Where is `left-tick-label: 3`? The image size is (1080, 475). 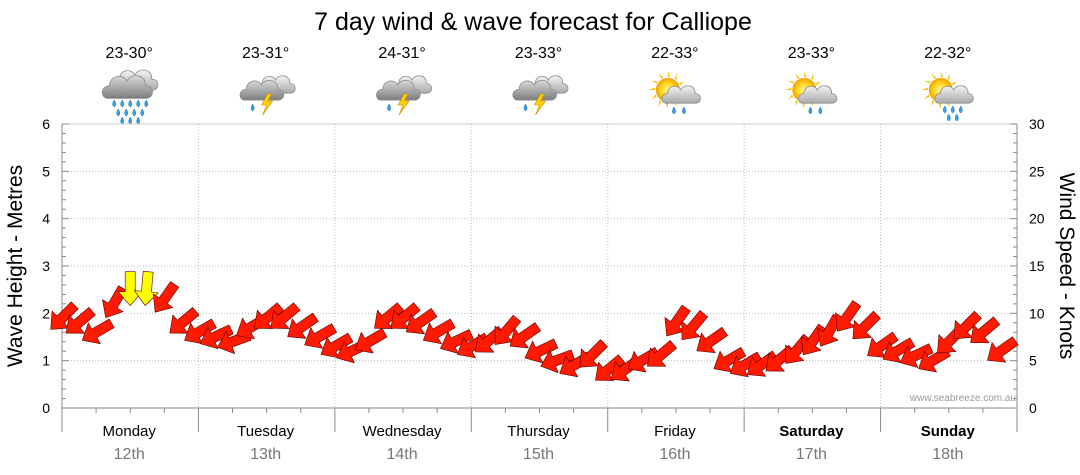 left-tick-label: 3 is located at coordinates (46, 266).